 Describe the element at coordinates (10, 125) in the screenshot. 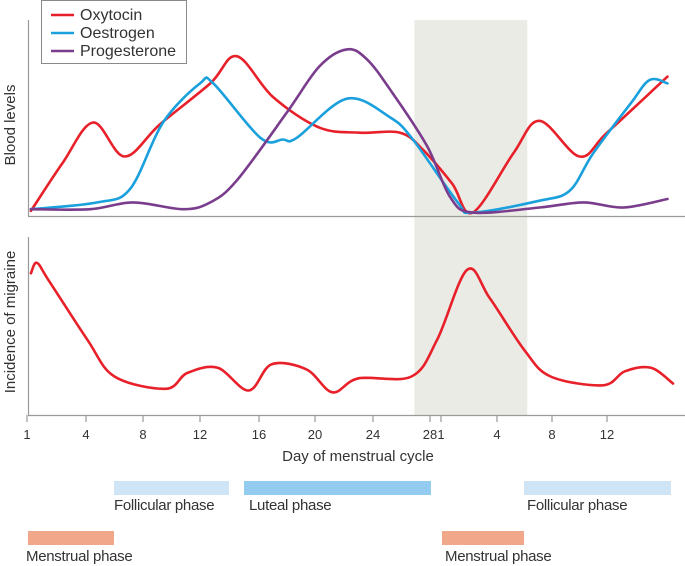

I see `top-y-axis-title: Blood levels` at that location.